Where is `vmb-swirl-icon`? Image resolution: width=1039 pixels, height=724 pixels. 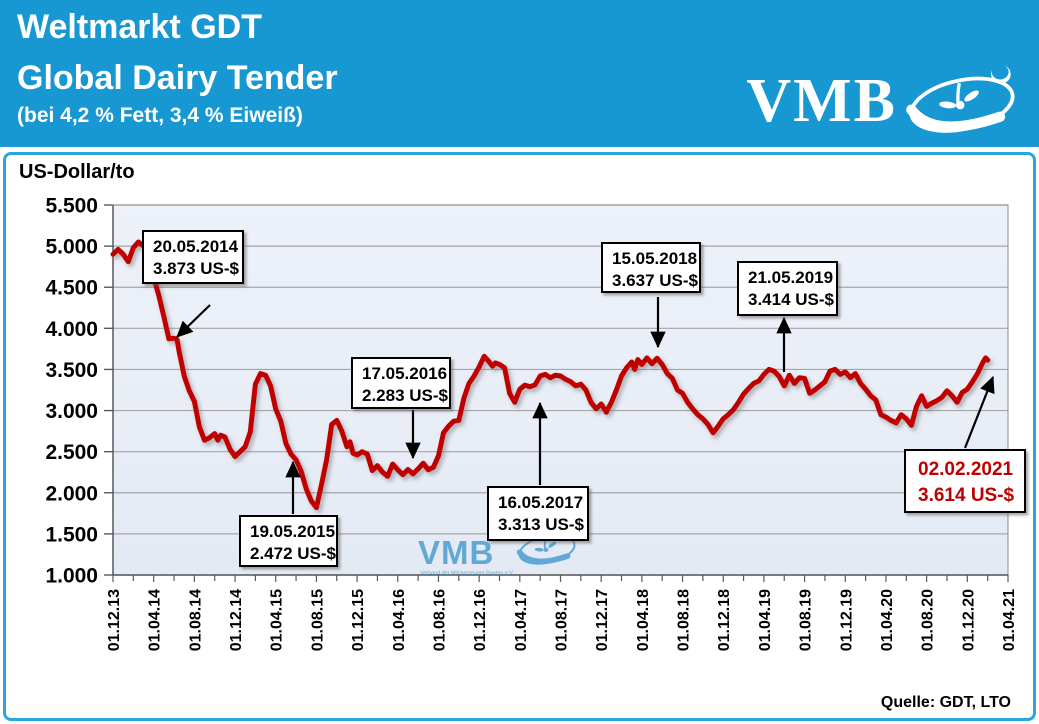 vmb-swirl-icon is located at coordinates (962, 101).